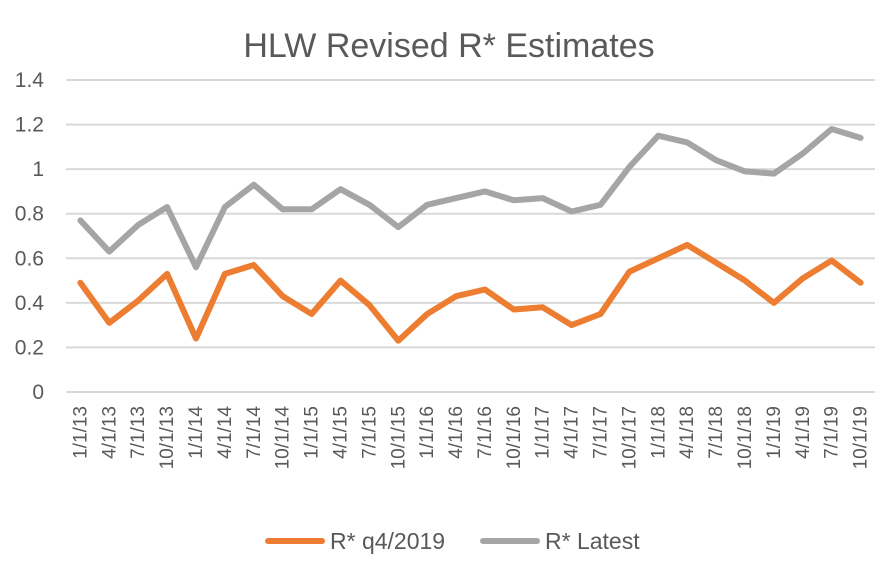 The height and width of the screenshot is (578, 894). What do you see at coordinates (803, 432) in the screenshot?
I see `x-tick-label: 4/1/19` at bounding box center [803, 432].